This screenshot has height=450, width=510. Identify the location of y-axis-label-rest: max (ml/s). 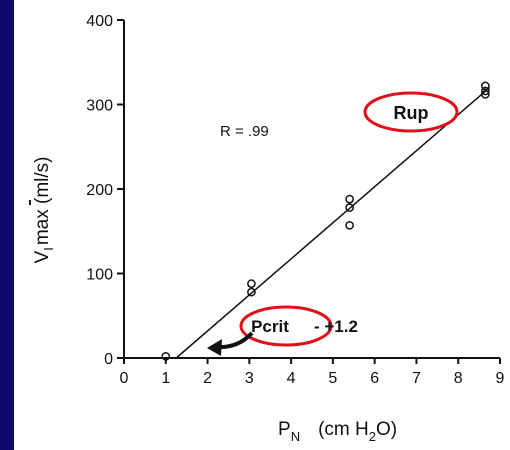
(42, 201).